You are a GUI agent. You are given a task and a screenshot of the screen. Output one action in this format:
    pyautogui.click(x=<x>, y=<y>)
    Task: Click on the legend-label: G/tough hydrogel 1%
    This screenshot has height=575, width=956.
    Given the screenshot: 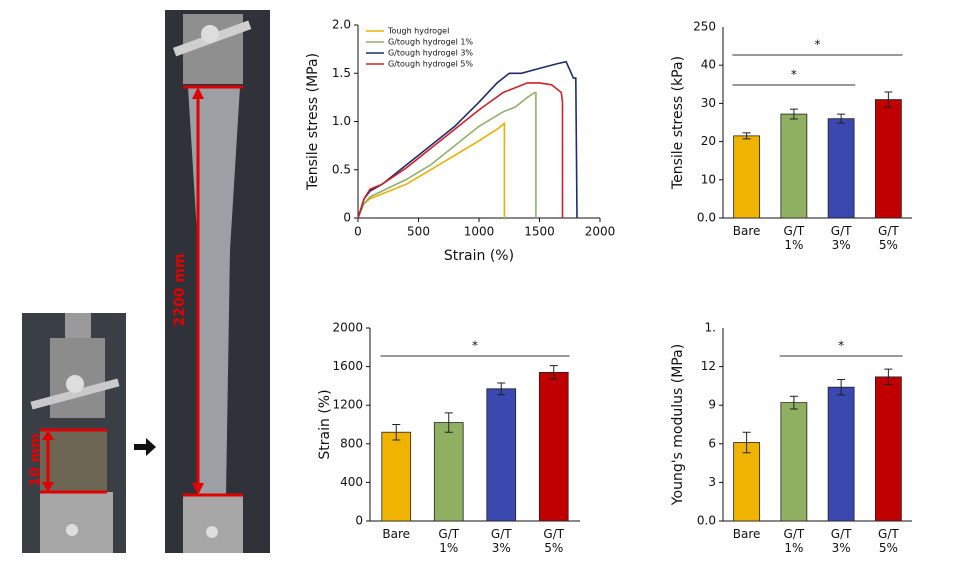 What is the action you would take?
    pyautogui.click(x=430, y=42)
    